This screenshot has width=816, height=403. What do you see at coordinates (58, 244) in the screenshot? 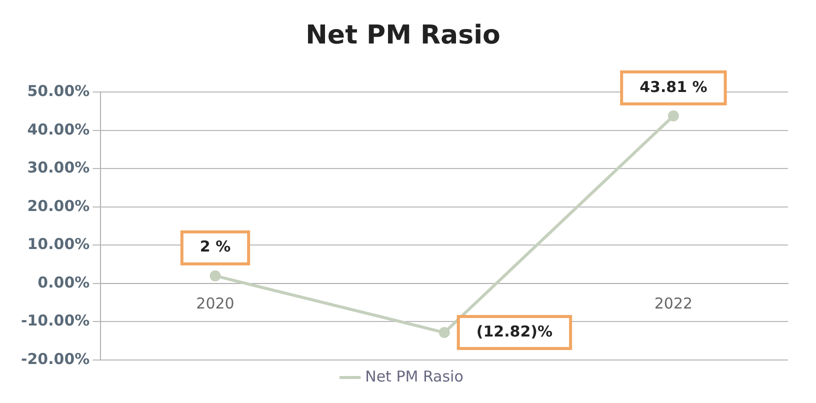
I see `y-tick-label: 10.00%` at bounding box center [58, 244].